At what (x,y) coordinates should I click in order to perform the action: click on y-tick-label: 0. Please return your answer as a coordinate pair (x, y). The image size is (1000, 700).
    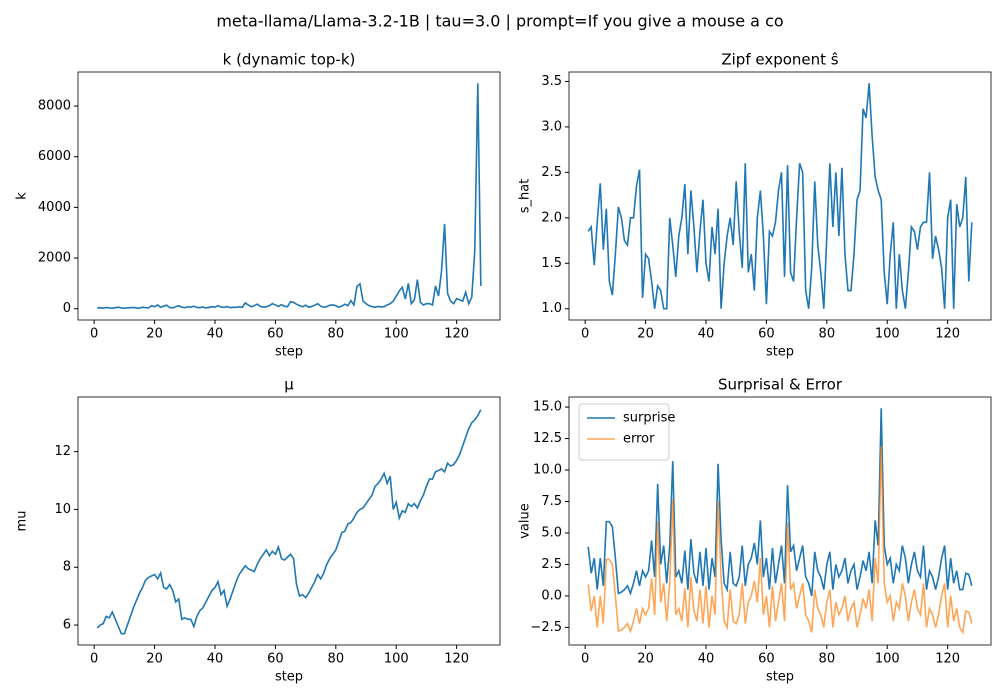
    Looking at the image, I should click on (67, 308).